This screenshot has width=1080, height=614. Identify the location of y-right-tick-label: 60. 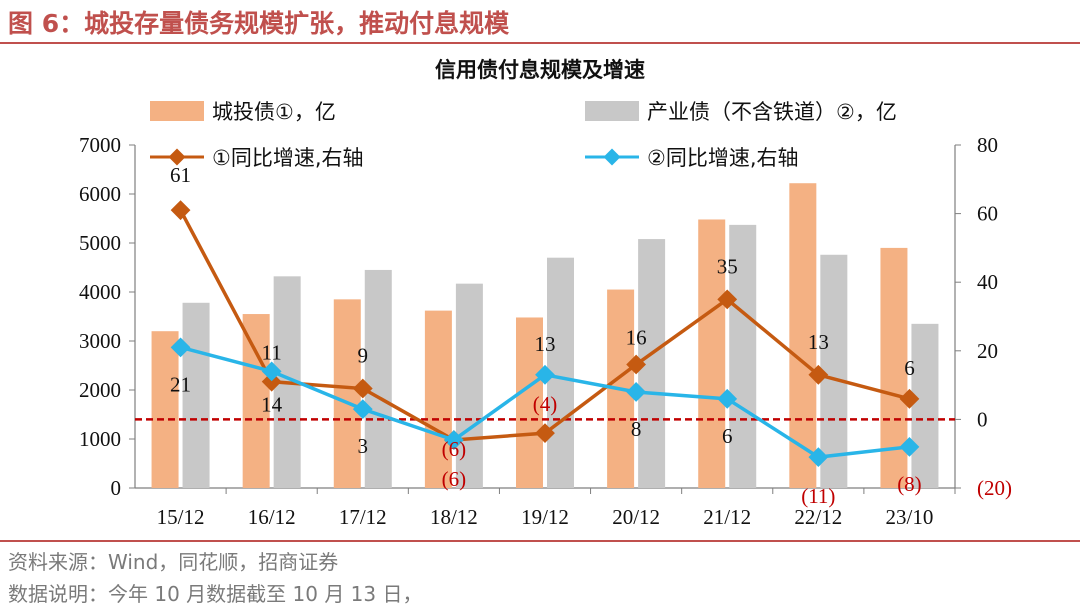
(987, 214).